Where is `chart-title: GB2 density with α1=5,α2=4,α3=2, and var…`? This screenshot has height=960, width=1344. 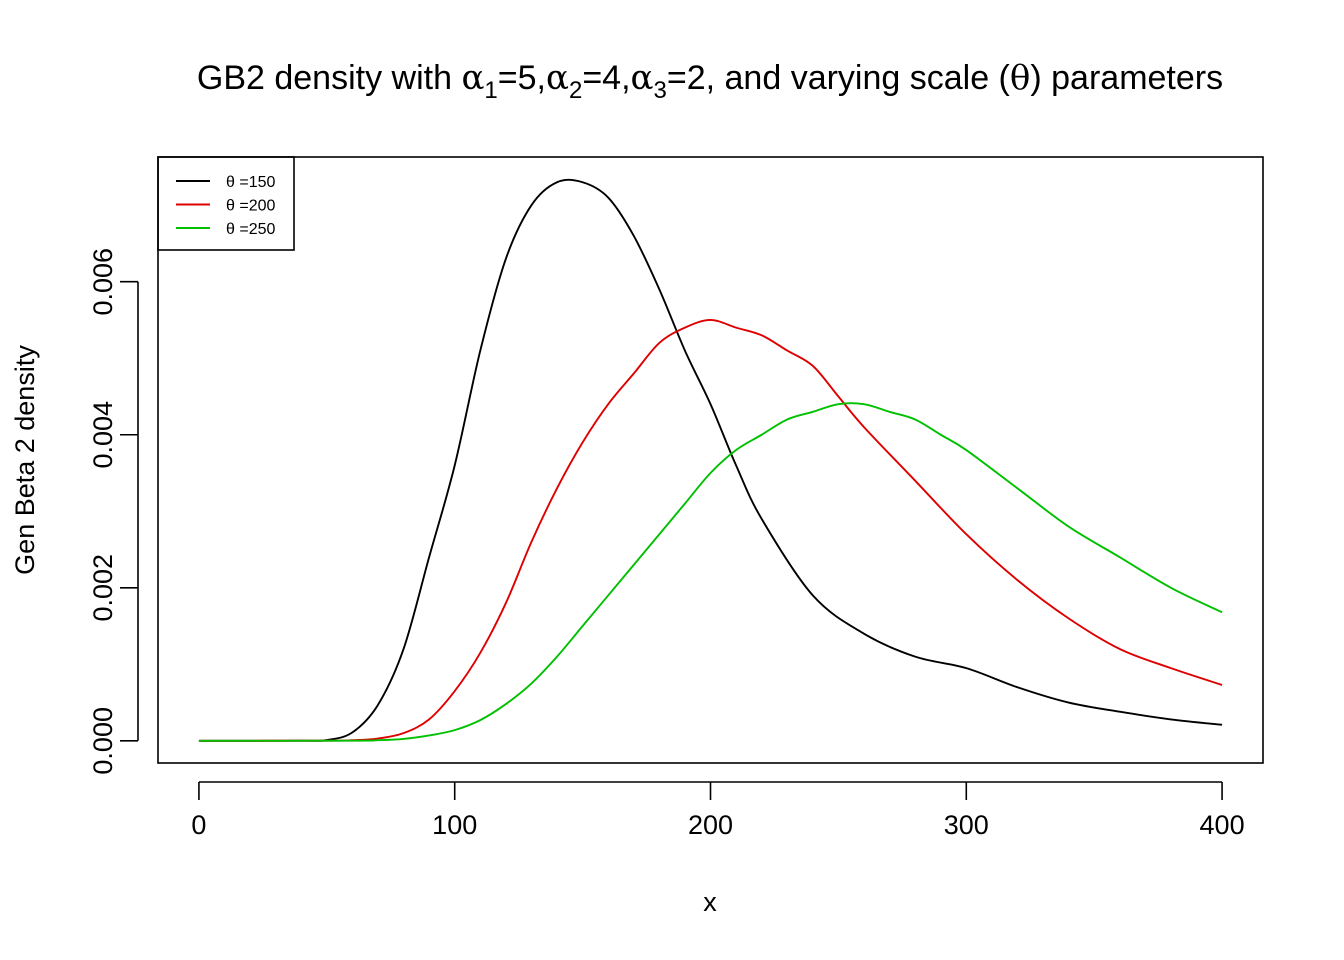 chart-title: GB2 density with α1=5,α2=4,α3=2, and var… is located at coordinates (710, 81).